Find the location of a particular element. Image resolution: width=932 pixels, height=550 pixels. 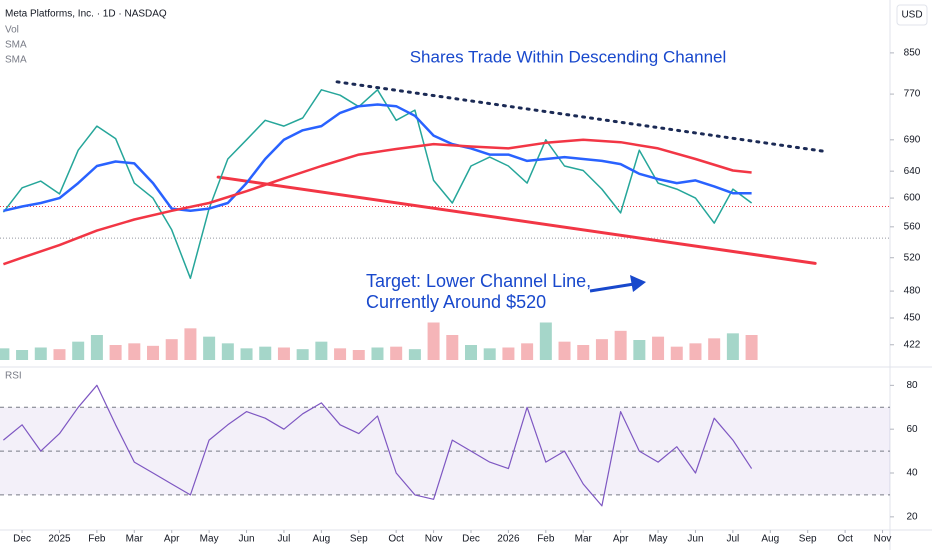

annotation: Target: Lower Channel Line, is located at coordinates (478, 281).